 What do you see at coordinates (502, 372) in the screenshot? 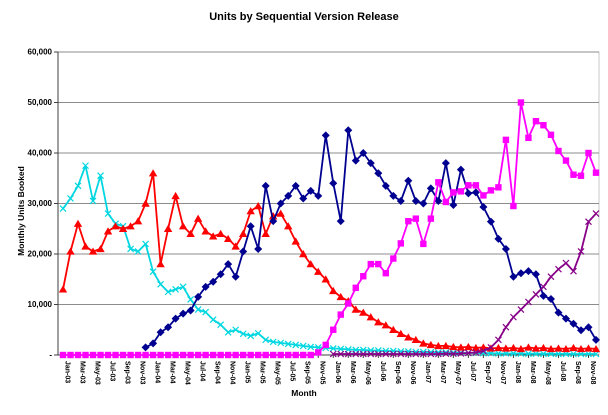
I see `x-tick-label: Nov-07` at bounding box center [502, 372].